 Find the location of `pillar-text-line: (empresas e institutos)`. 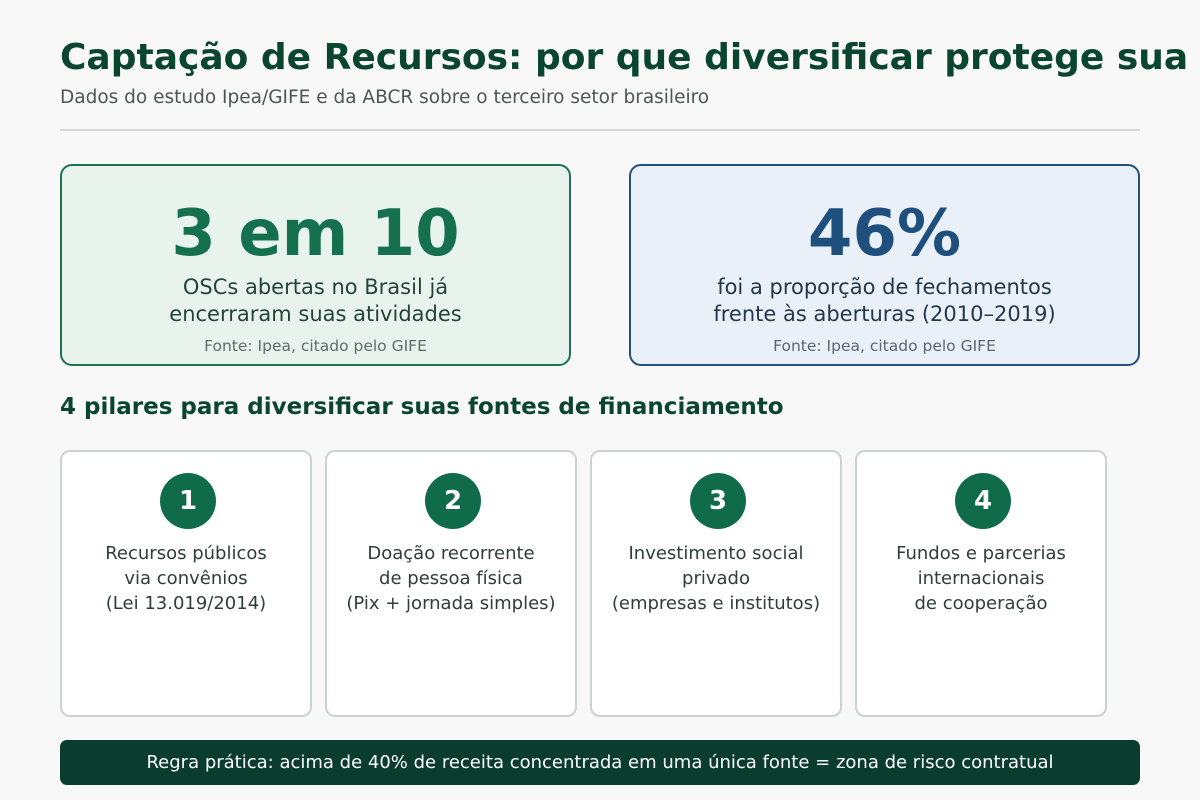

pillar-text-line: (empresas e institutos) is located at coordinates (716, 603).